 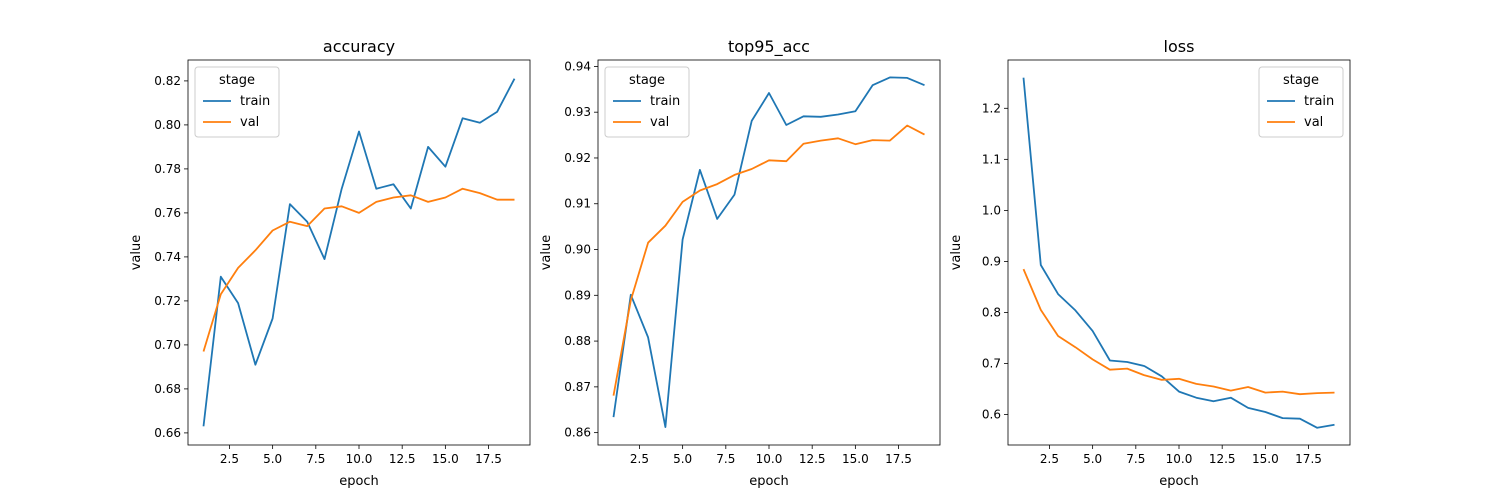 I want to click on y-tick-label: 1.1, so click(x=991, y=159).